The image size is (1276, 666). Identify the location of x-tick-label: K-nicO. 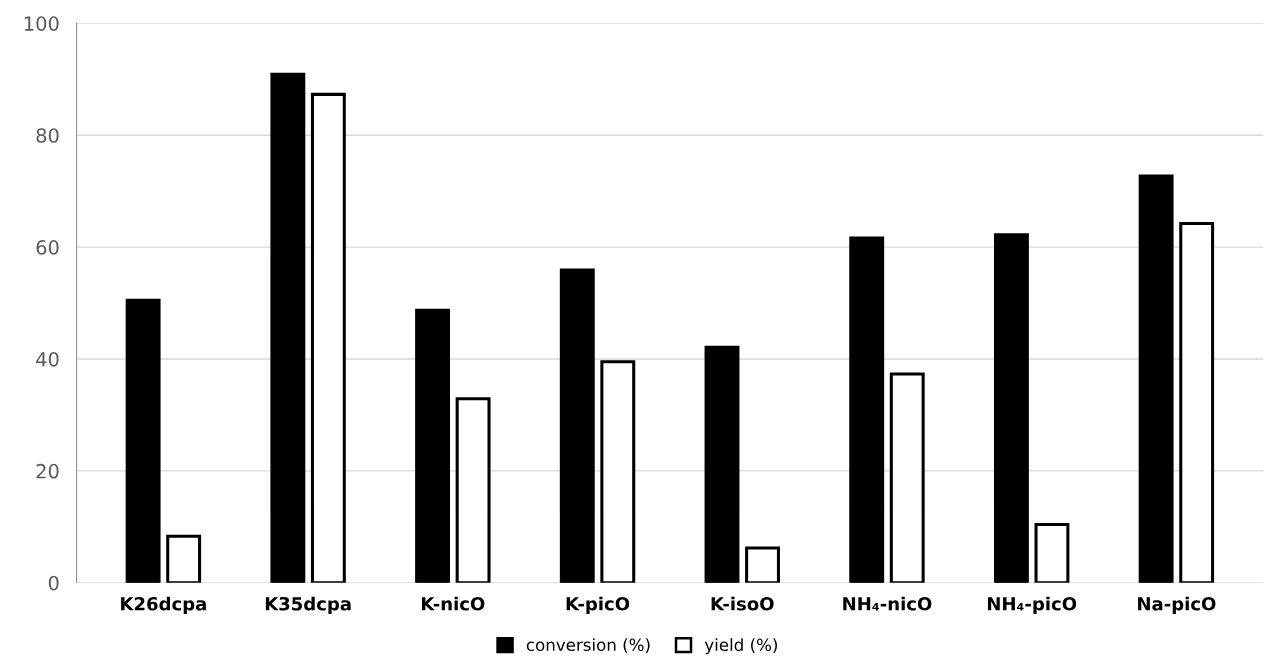
(453, 603).